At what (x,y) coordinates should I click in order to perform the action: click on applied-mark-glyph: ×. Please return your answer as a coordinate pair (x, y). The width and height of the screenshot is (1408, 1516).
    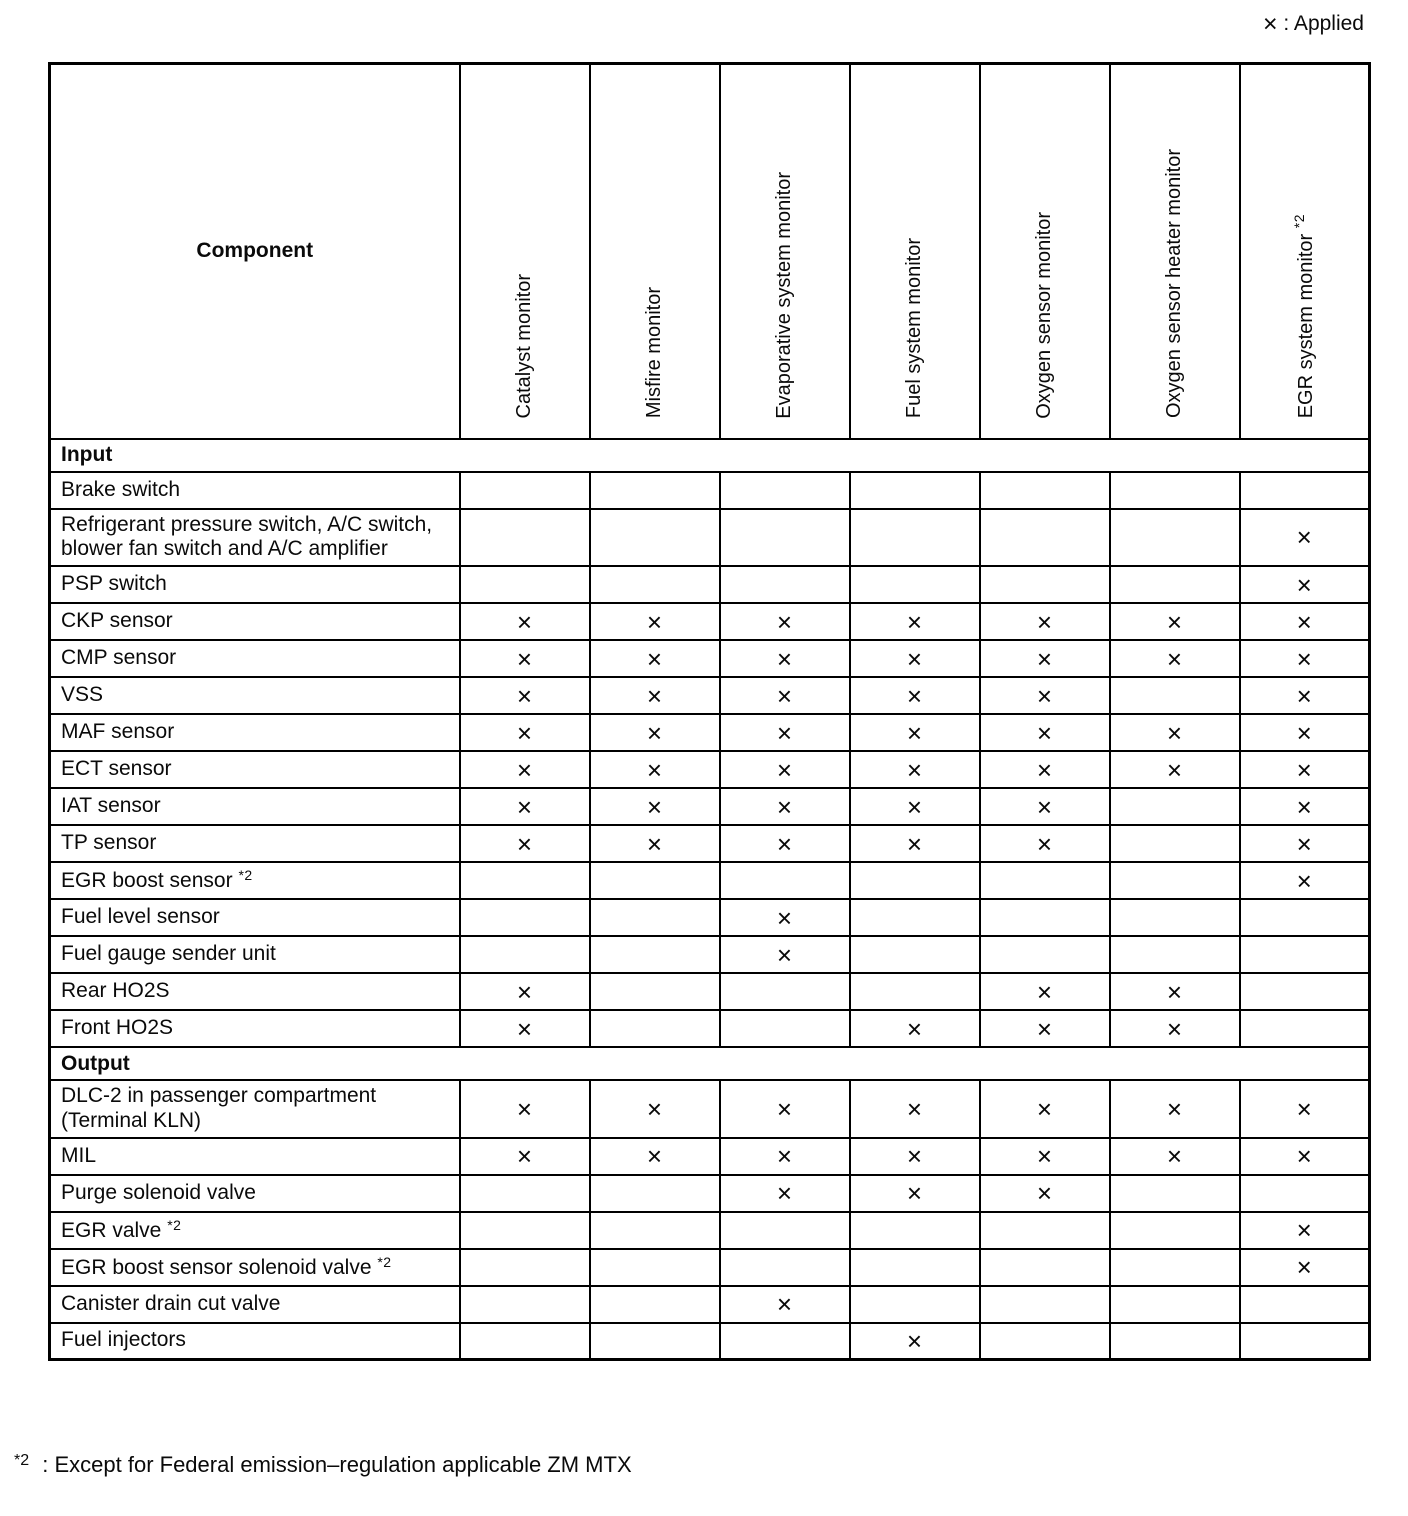
    Looking at the image, I should click on (1270, 24).